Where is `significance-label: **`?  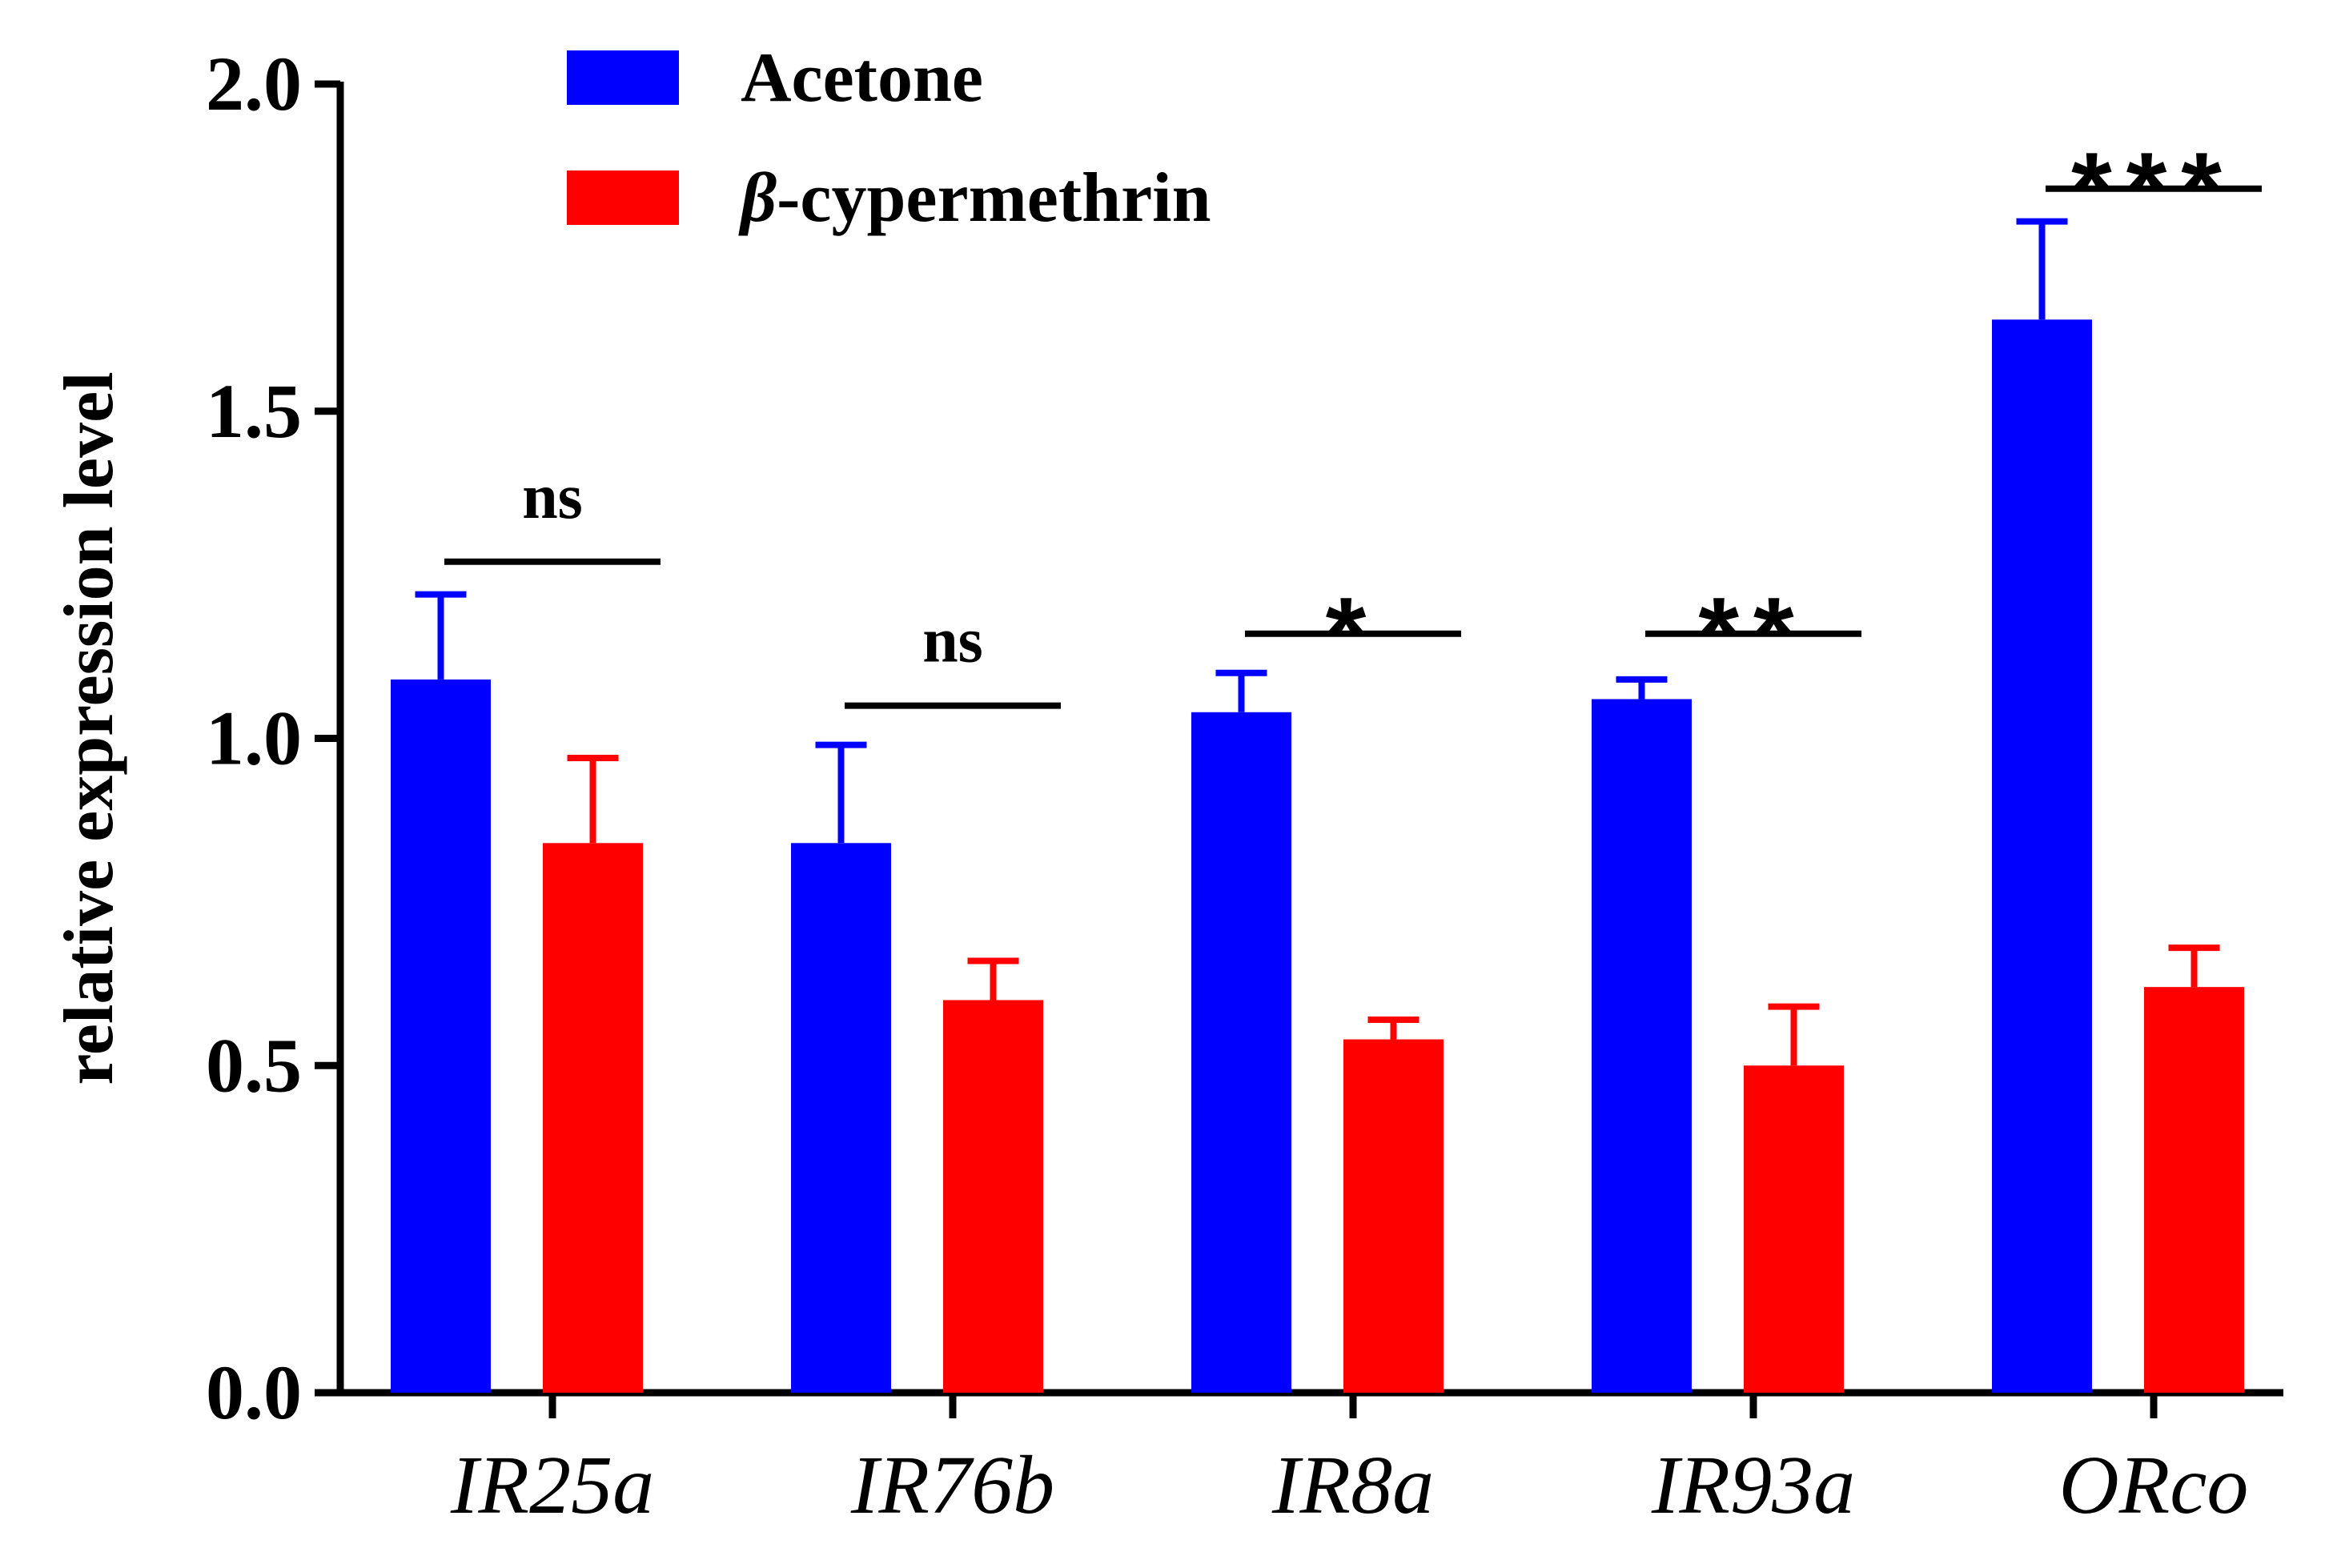
significance-label: ** is located at coordinates (1753, 633).